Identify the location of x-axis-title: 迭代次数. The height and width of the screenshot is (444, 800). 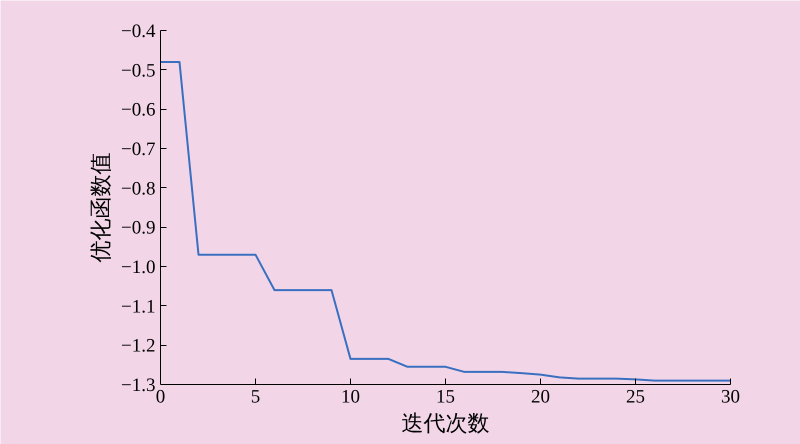
(446, 423).